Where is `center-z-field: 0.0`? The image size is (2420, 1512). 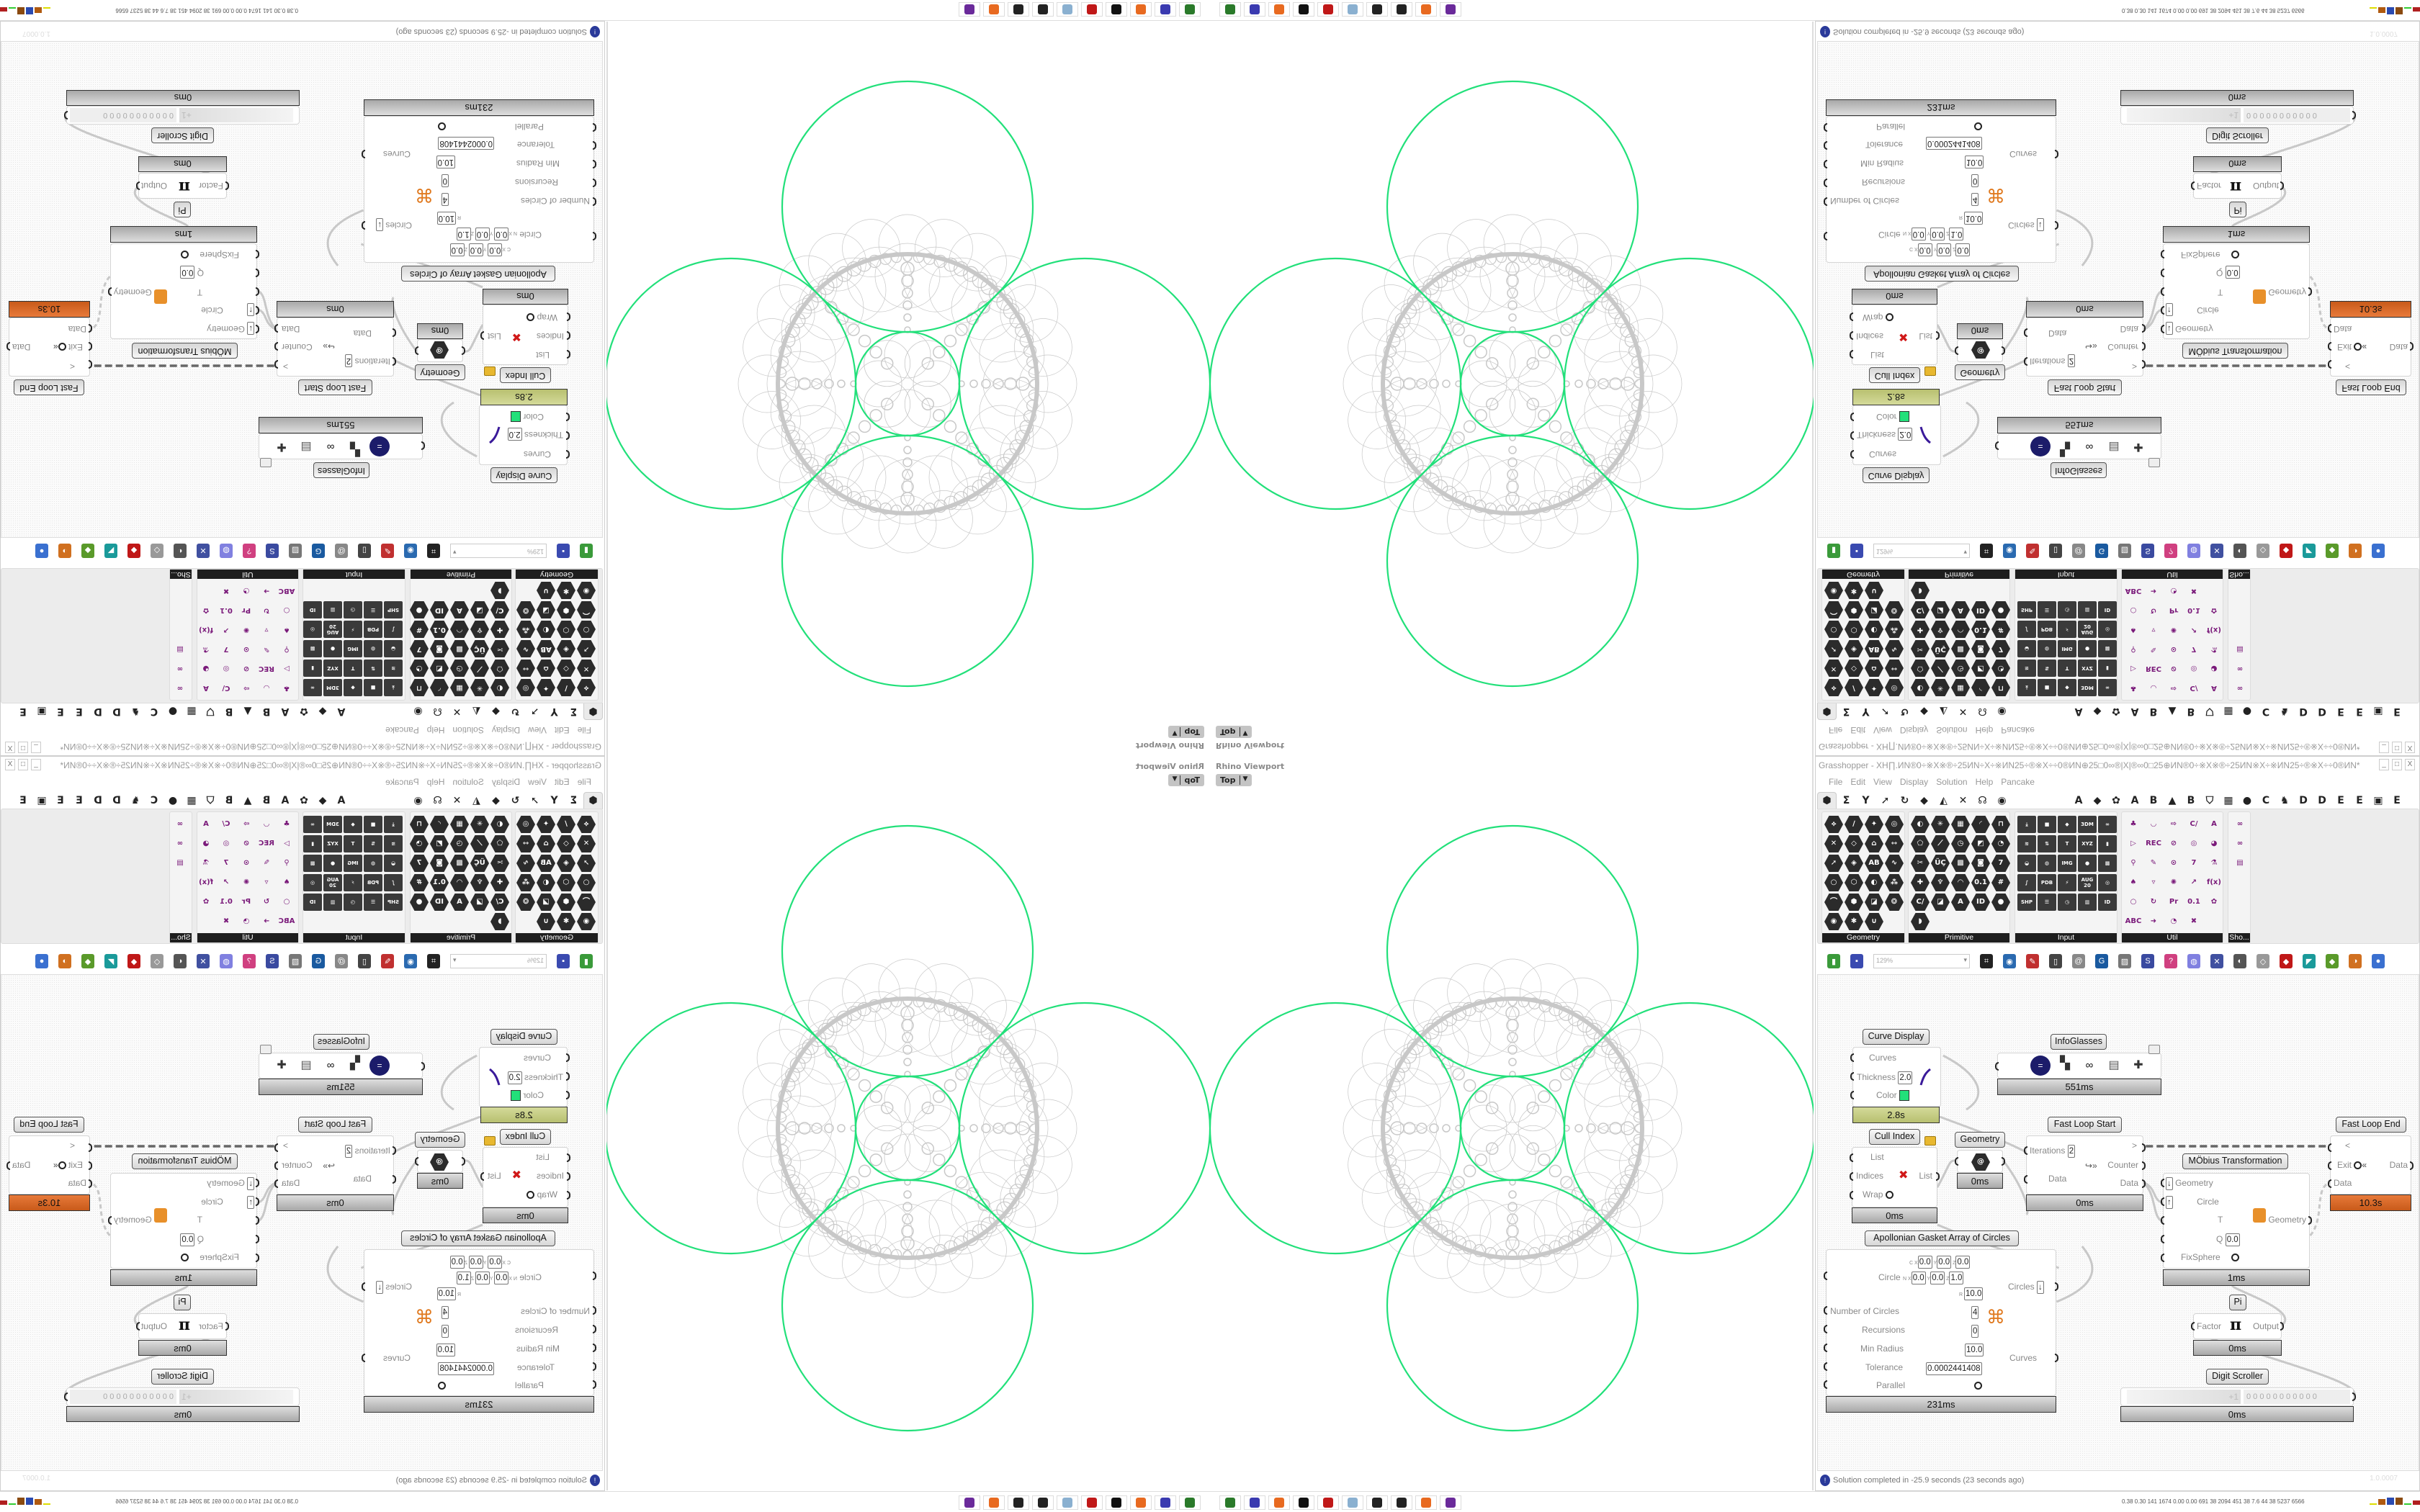 center-z-field: 0.0 is located at coordinates (1963, 249).